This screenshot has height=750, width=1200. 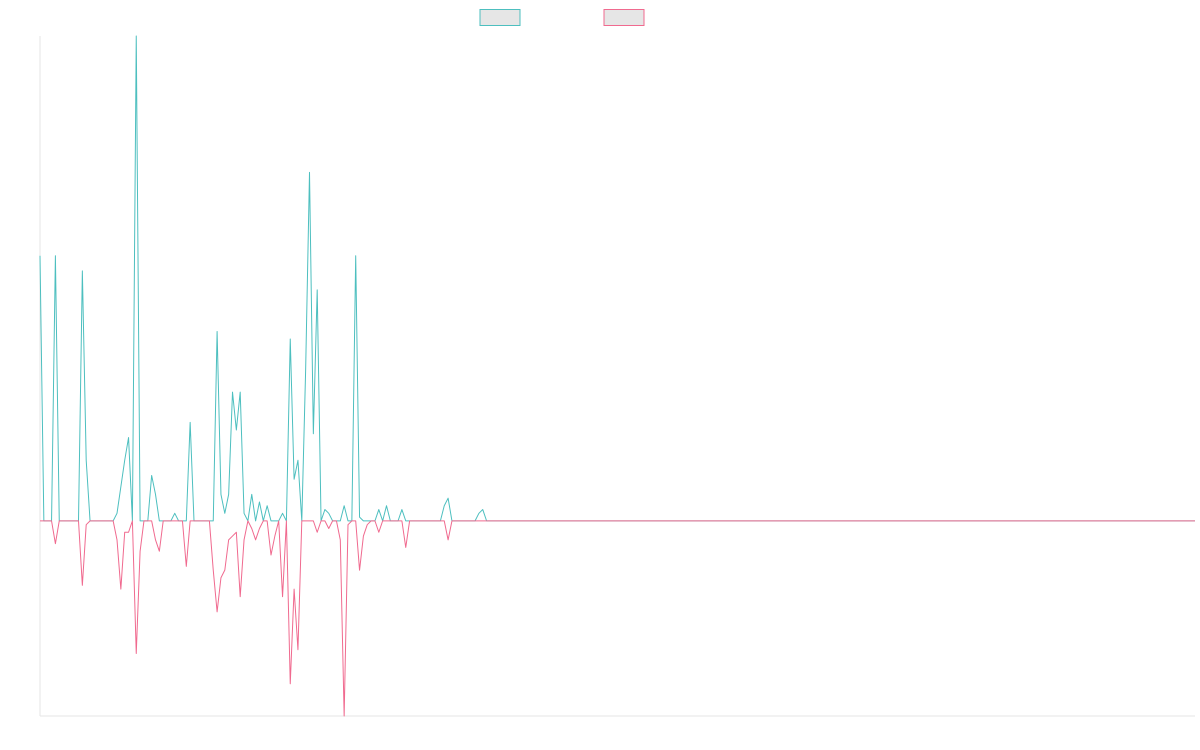 I want to click on legend, so click(x=562, y=17).